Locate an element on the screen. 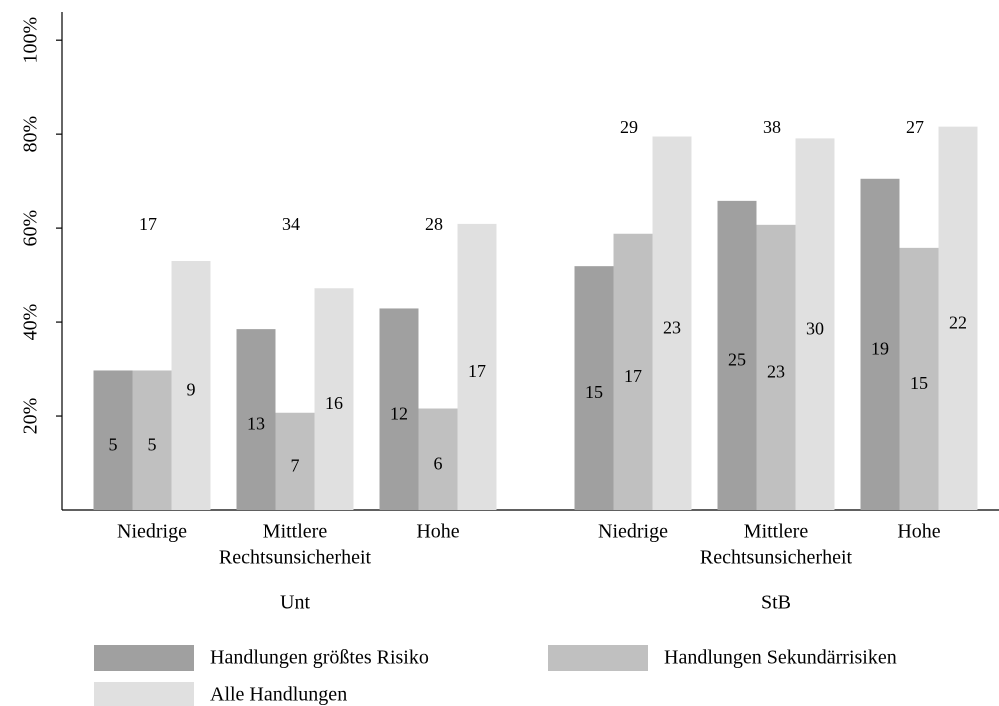 This screenshot has width=999, height=706. y-tick-label: 40% is located at coordinates (31, 322).